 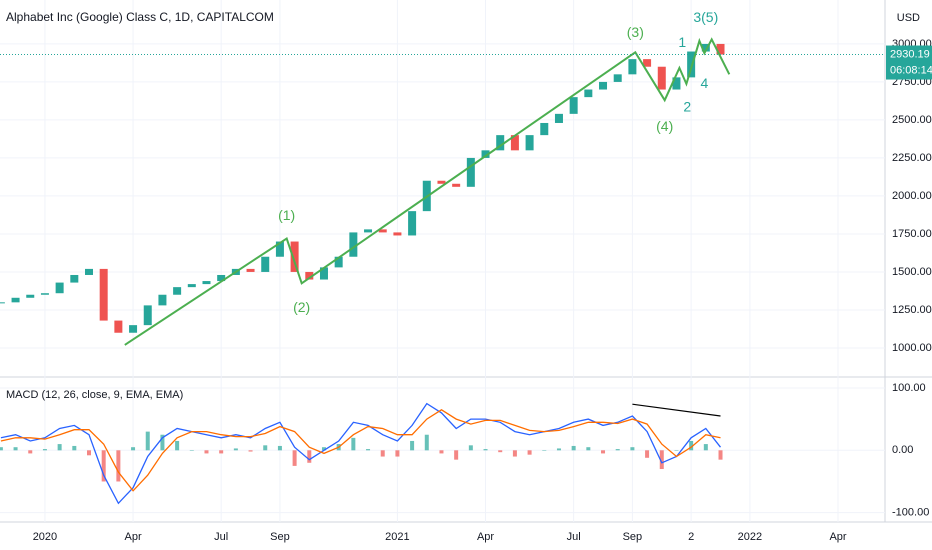 What do you see at coordinates (912, 196) in the screenshot?
I see `y-tick-label: 2000.00` at bounding box center [912, 196].